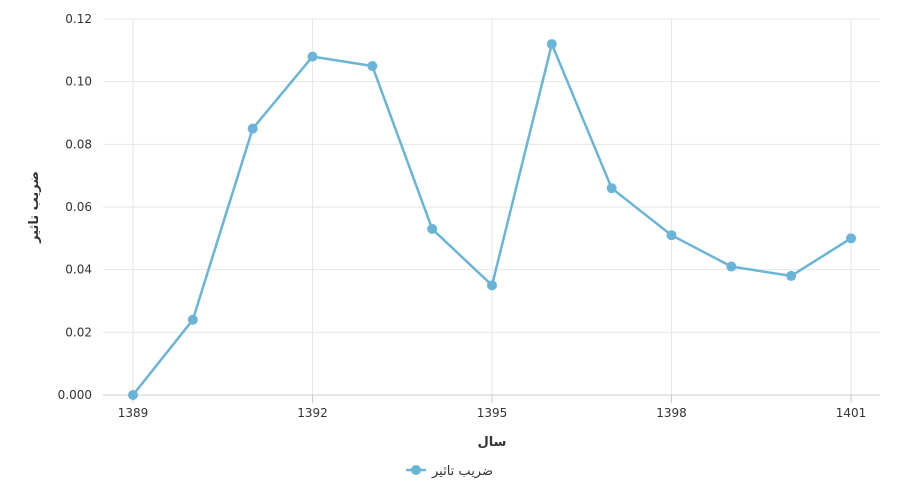 This screenshot has height=489, width=913. I want to click on y-tick-label: 0.04, so click(78, 270).